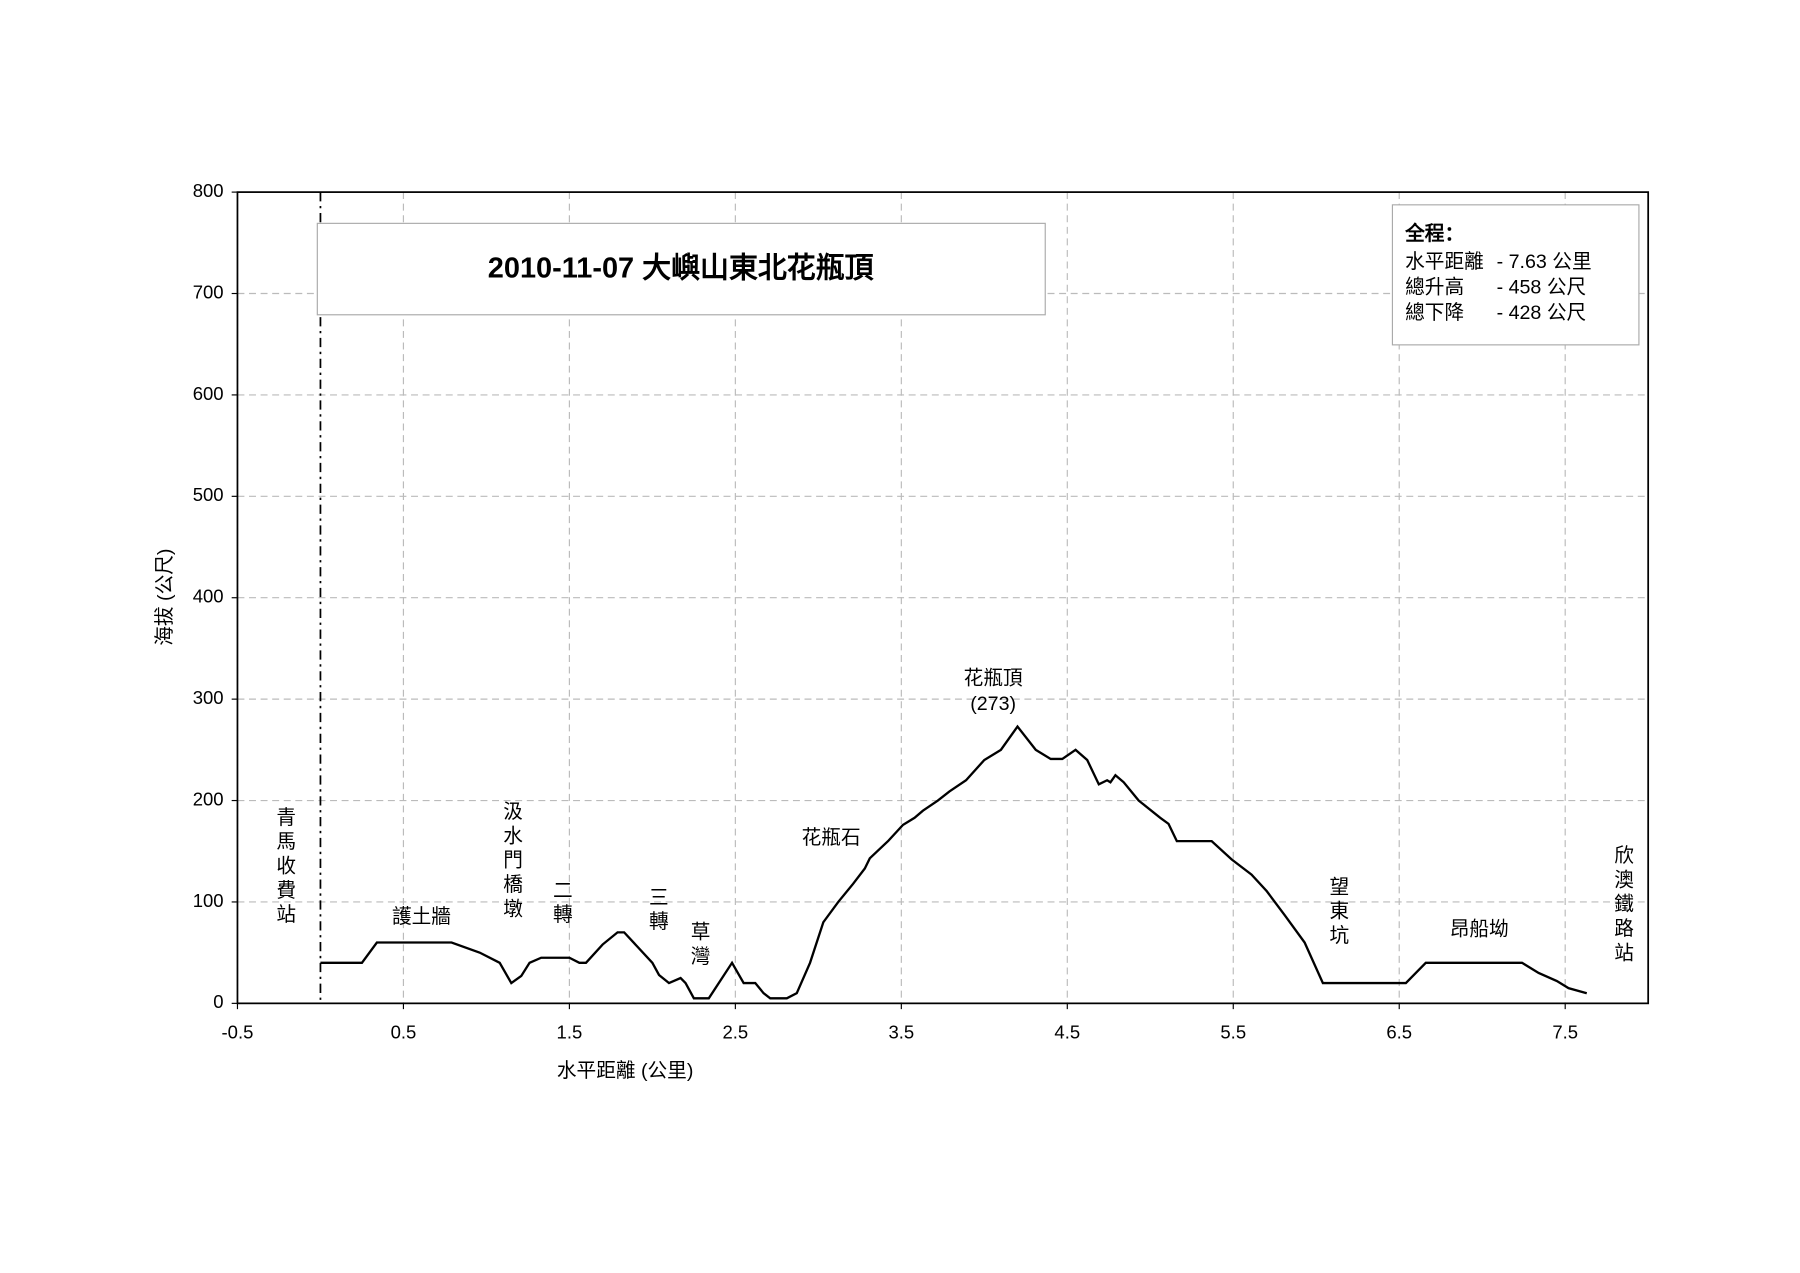 The image size is (1800, 1273). What do you see at coordinates (284, 868) in the screenshot?
I see `place-label: 青馬收費站` at bounding box center [284, 868].